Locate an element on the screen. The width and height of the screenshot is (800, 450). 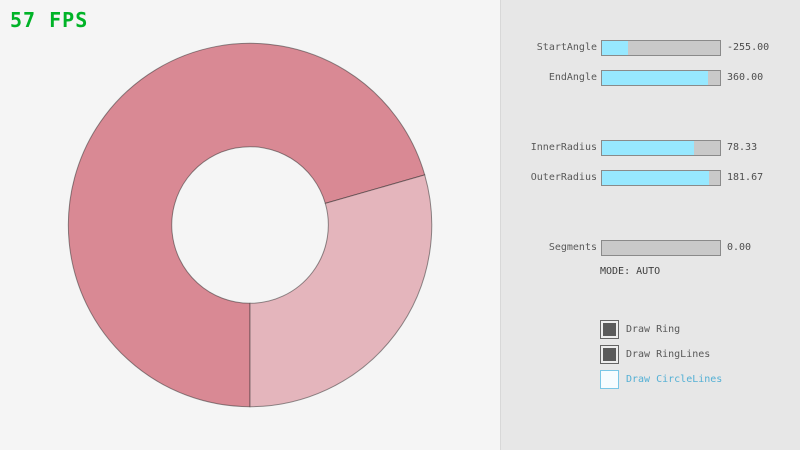
inner-radius-value: 78.33 is located at coordinates (742, 147).